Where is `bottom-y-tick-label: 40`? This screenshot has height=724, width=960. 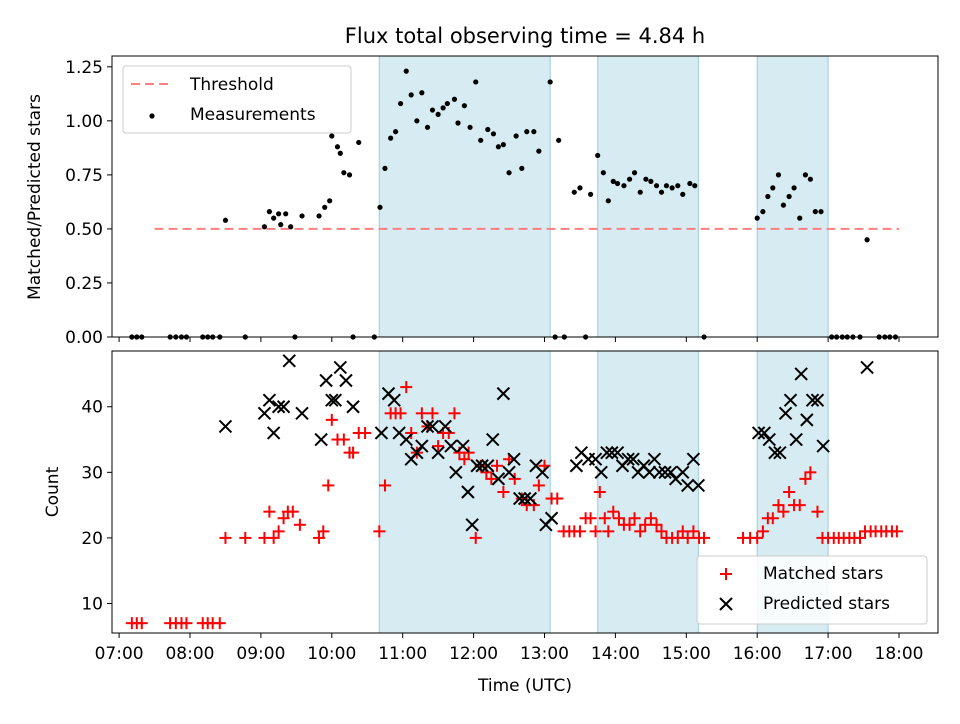
bottom-y-tick-label: 40 is located at coordinates (92, 408).